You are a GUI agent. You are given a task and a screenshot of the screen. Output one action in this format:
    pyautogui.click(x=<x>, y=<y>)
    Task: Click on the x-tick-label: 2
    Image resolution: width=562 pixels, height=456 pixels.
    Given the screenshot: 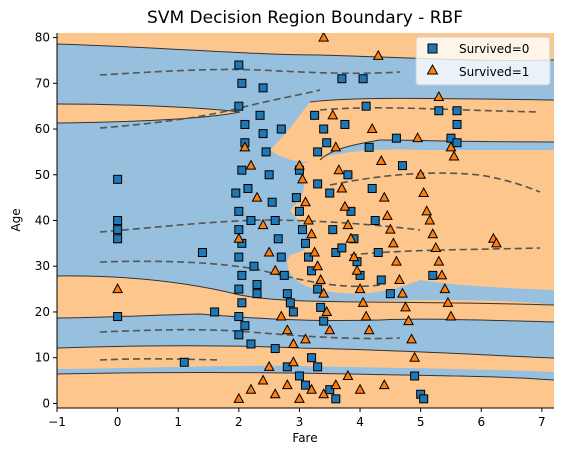 What is the action you would take?
    pyautogui.click(x=239, y=422)
    